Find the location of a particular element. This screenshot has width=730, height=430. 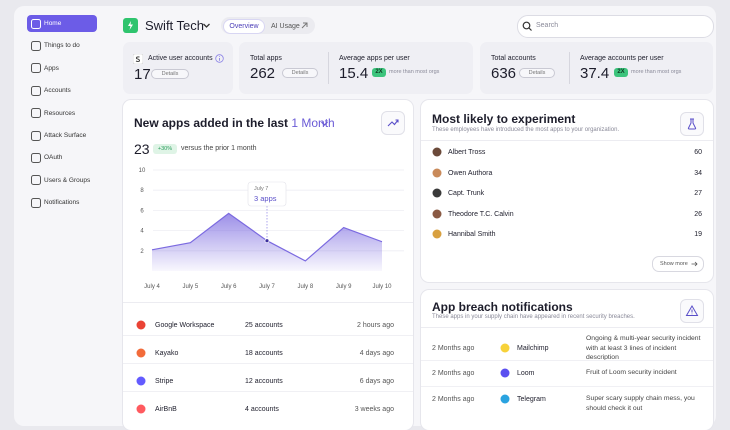

nav-label: Attack Surface is located at coordinates (65, 135).